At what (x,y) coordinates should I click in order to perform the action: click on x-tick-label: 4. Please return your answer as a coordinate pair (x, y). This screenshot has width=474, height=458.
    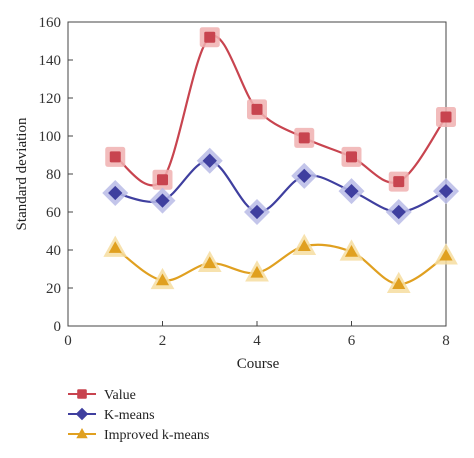
    Looking at the image, I should click on (257, 341).